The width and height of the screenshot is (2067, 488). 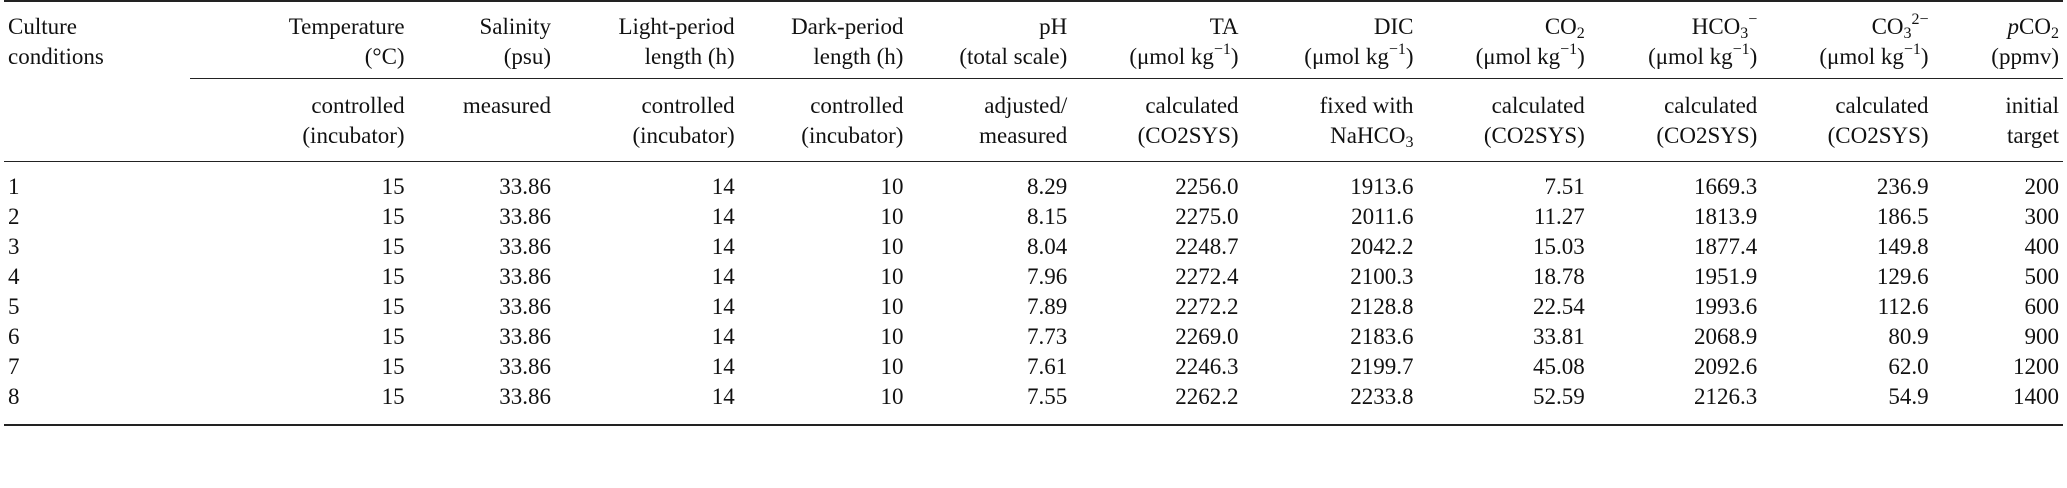 What do you see at coordinates (1902, 246) in the screenshot?
I see `table-cell-co3: 149.8` at bounding box center [1902, 246].